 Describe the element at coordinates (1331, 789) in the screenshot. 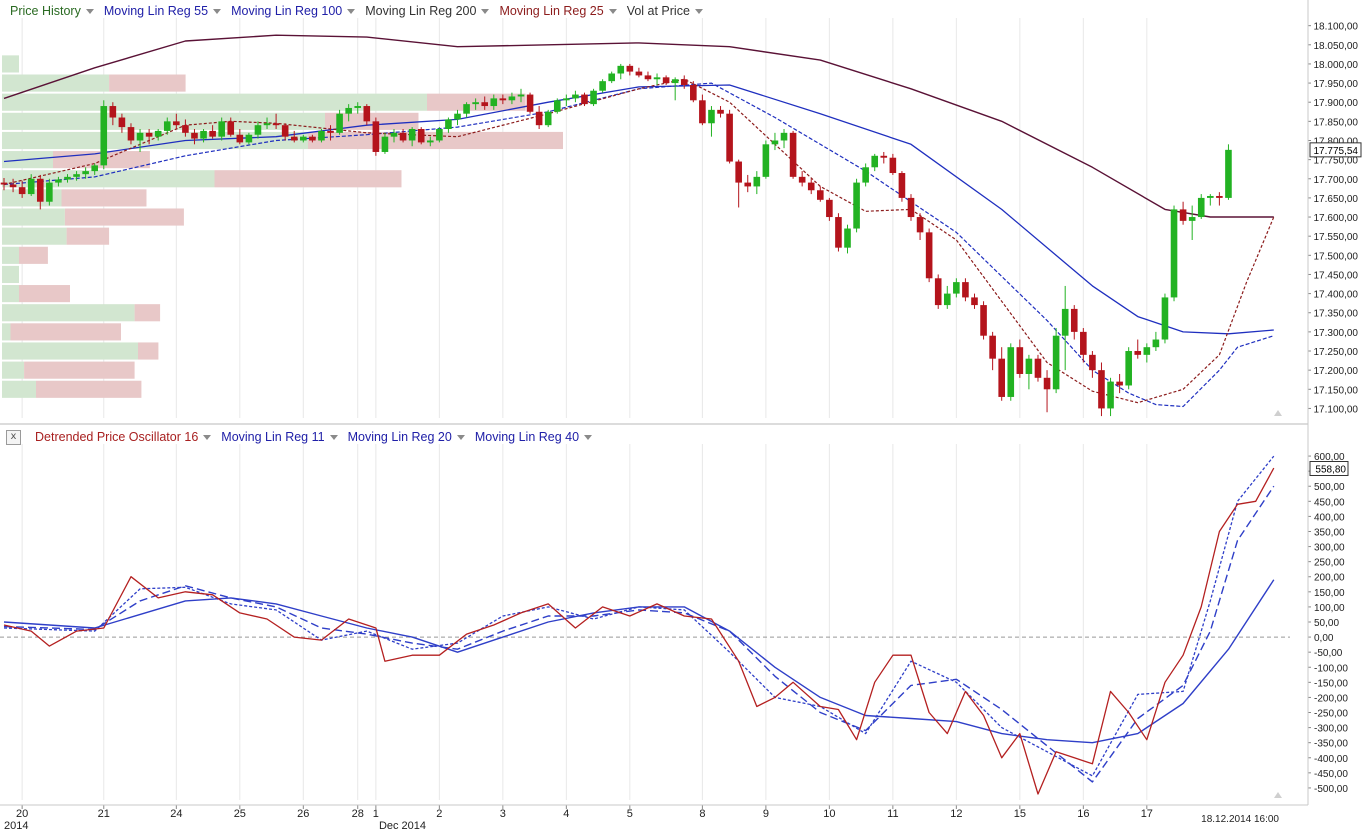

I see `oscillator-tick-label: -500,00` at that location.